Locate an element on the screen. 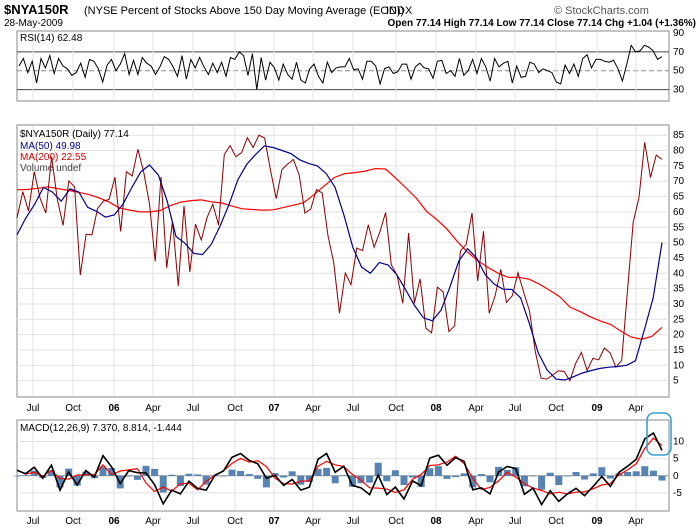  macd-y-tick-label: 5 is located at coordinates (676, 459).